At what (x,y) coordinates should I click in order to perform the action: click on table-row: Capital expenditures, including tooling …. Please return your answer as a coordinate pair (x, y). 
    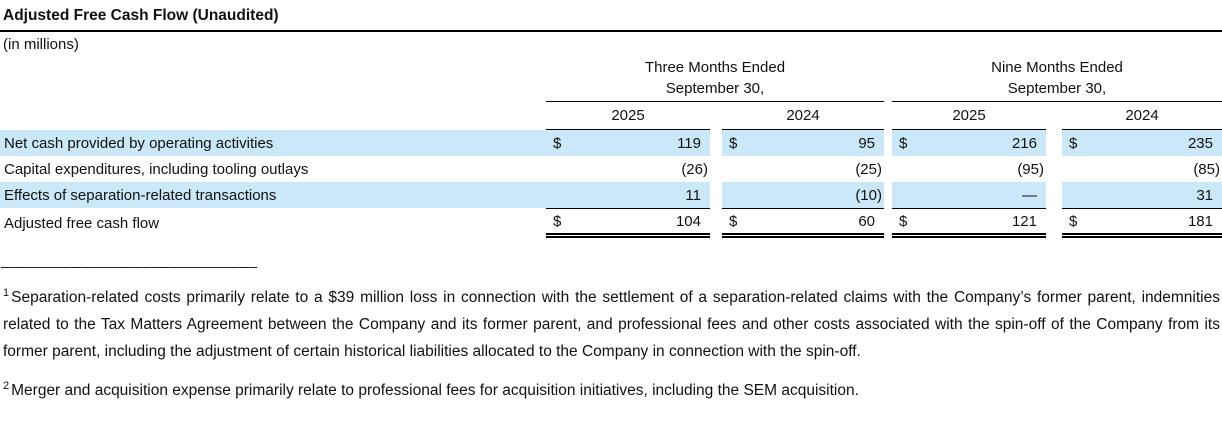
    Looking at the image, I should click on (611, 169).